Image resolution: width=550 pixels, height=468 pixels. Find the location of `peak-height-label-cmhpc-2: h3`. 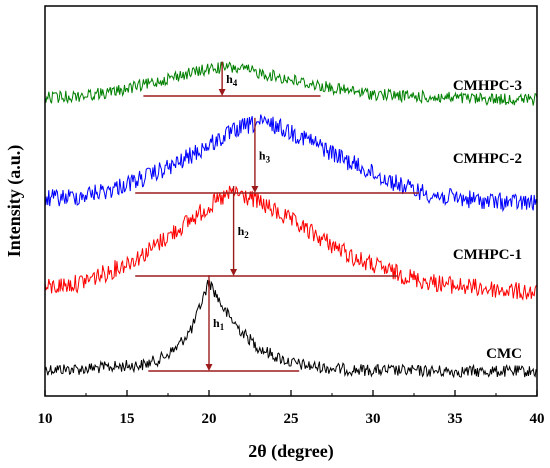

peak-height-label-cmhpc-2: h3 is located at coordinates (265, 156).